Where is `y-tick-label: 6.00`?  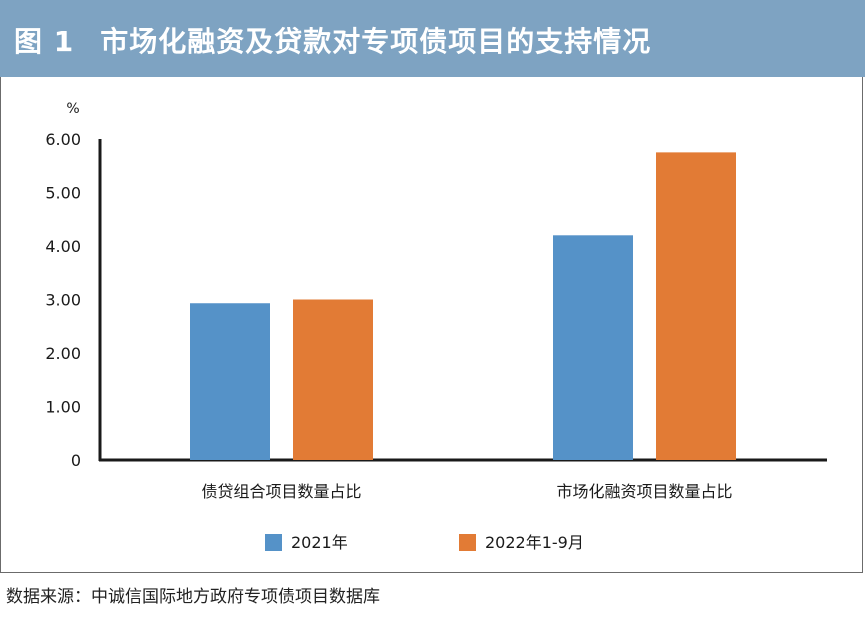 y-tick-label: 6.00 is located at coordinates (63, 139).